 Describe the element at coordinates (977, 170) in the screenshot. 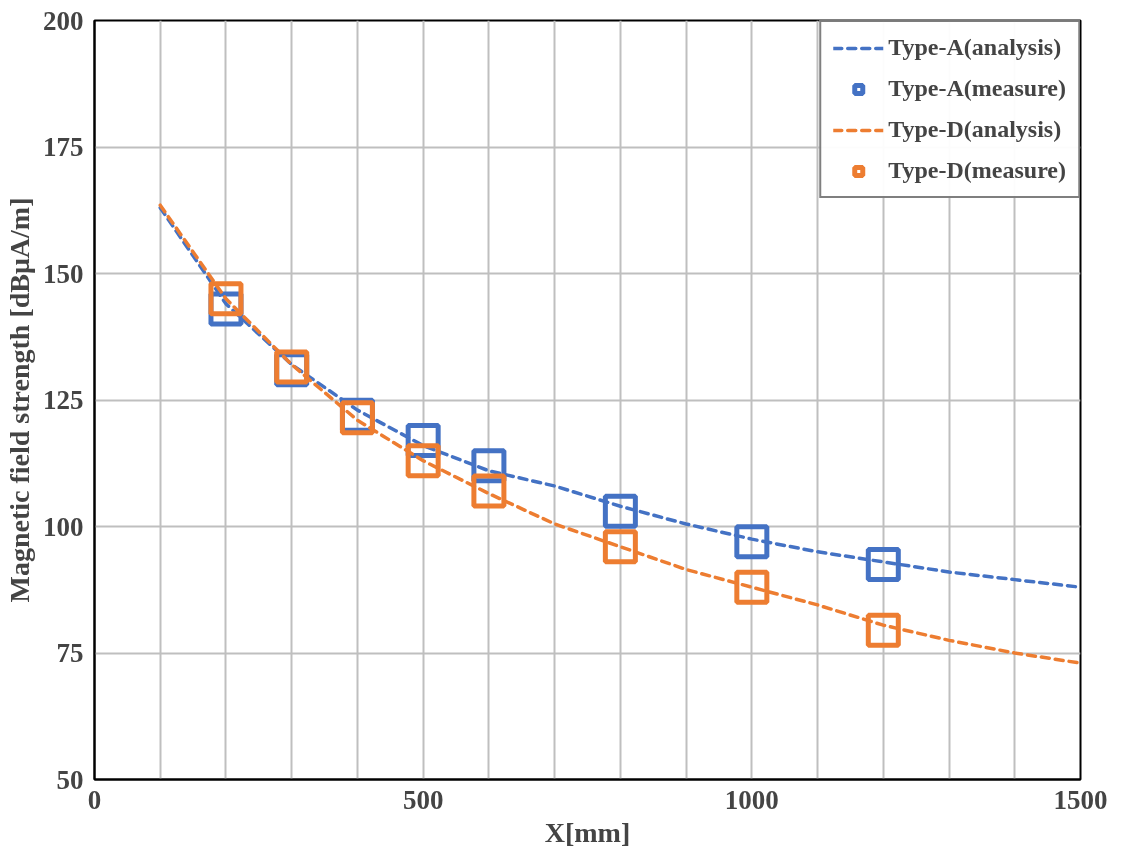

I see `legend-label: Type-D(measure)` at that location.